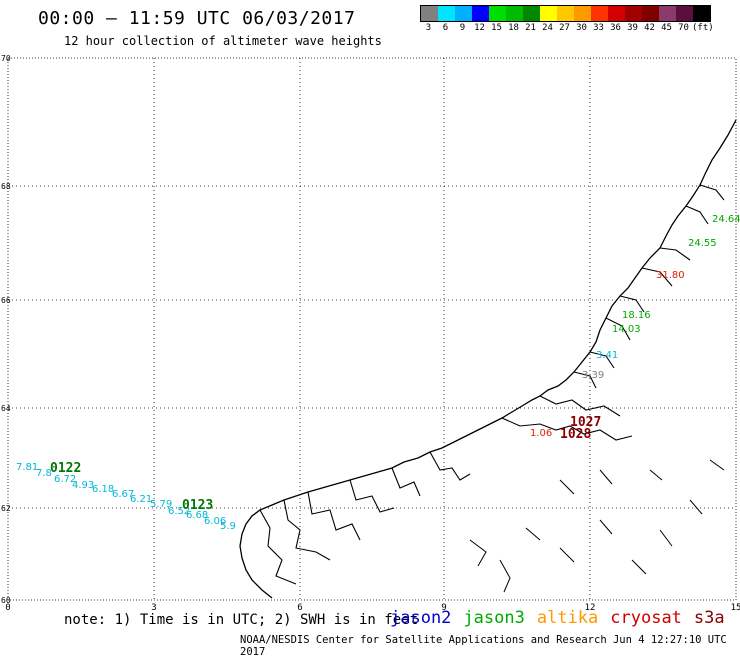 The height and width of the screenshot is (658, 740). What do you see at coordinates (726, 219) in the screenshot?
I see `wave-height-value: 24.64` at bounding box center [726, 219].